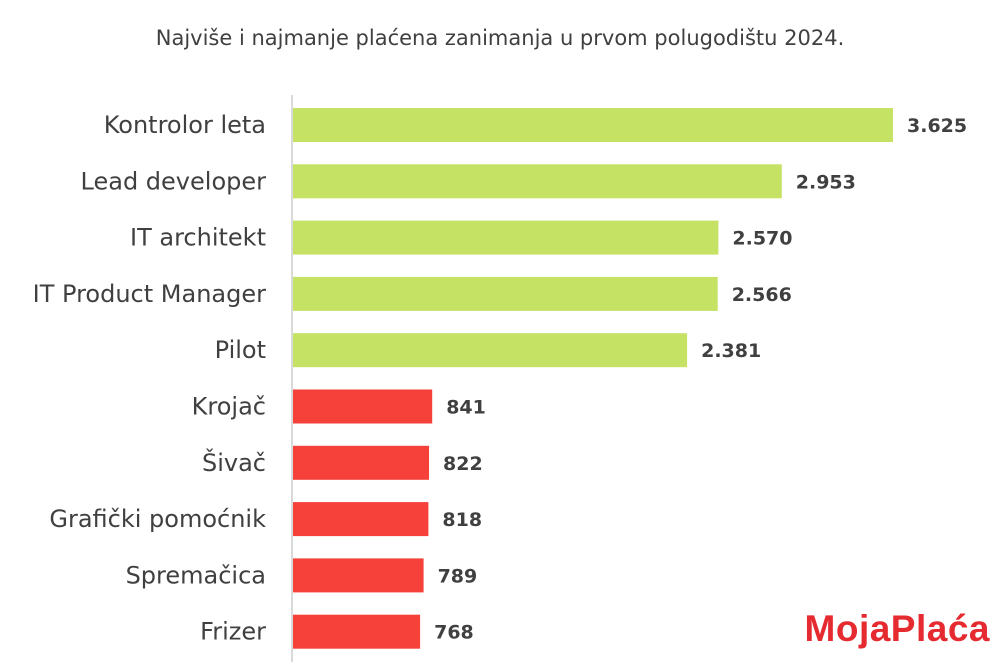 Image resolution: width=1000 pixels, height=668 pixels. What do you see at coordinates (463, 464) in the screenshot?
I see `value-label: 822` at bounding box center [463, 464].